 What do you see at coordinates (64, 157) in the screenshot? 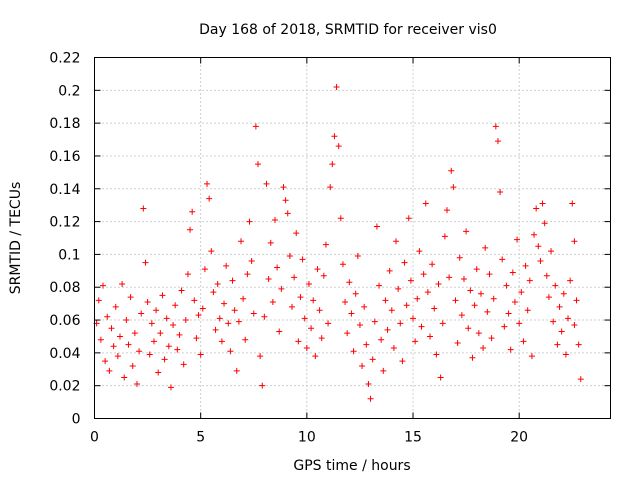
I see `y-tick-label: 0.16` at bounding box center [64, 157].